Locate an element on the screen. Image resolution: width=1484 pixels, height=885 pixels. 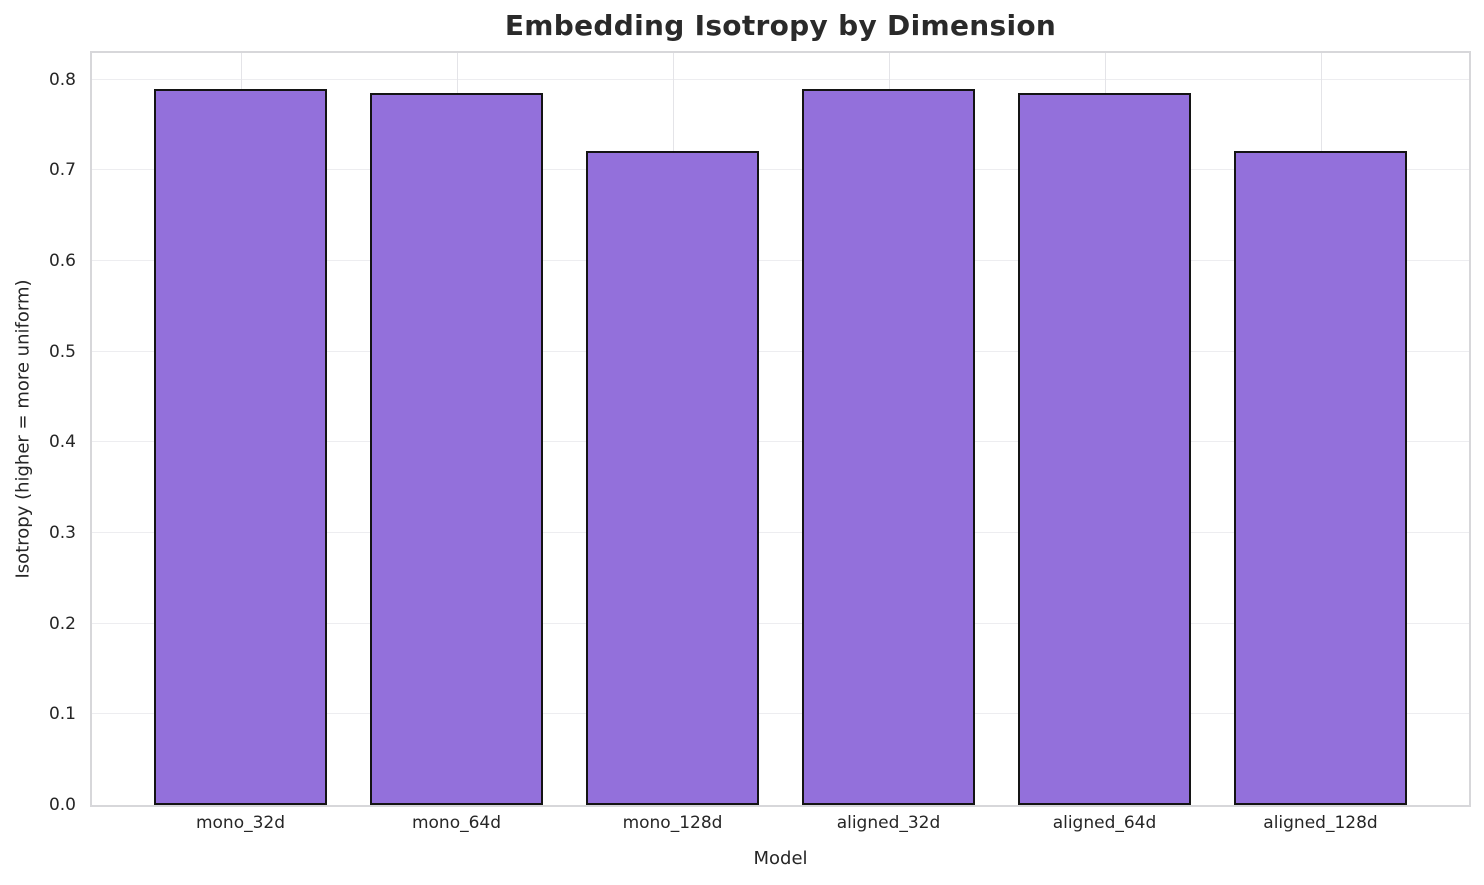
bar-mono_32d is located at coordinates (240, 446).